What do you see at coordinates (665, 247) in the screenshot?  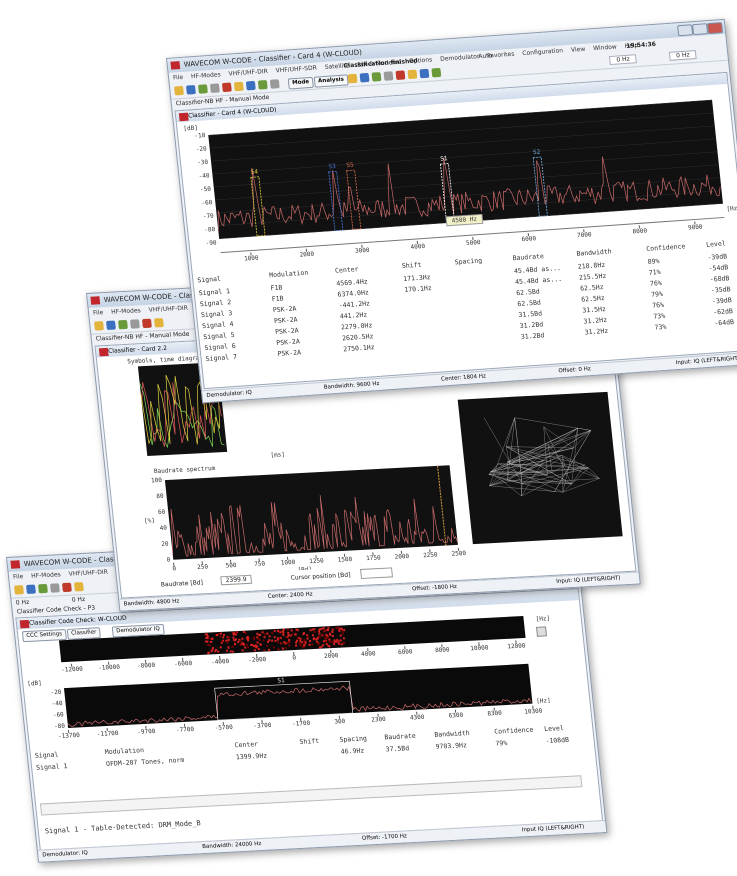 I see `table-header: Confidence` at bounding box center [665, 247].